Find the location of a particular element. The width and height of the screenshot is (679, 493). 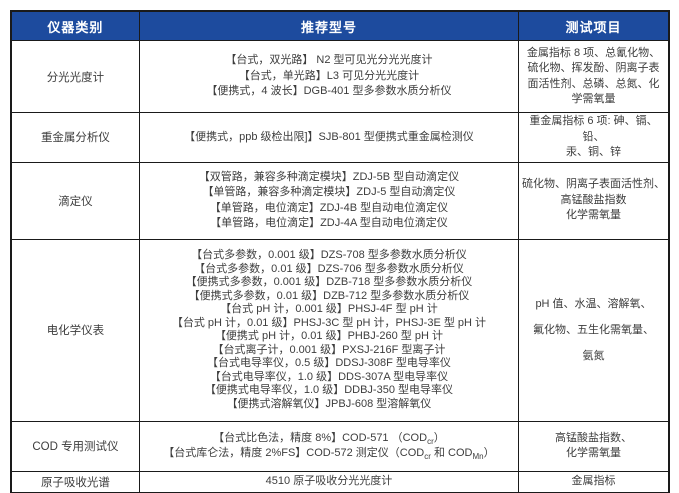

test-item-line: 金属指标 8 项、总氰化物、 is located at coordinates (593, 52).